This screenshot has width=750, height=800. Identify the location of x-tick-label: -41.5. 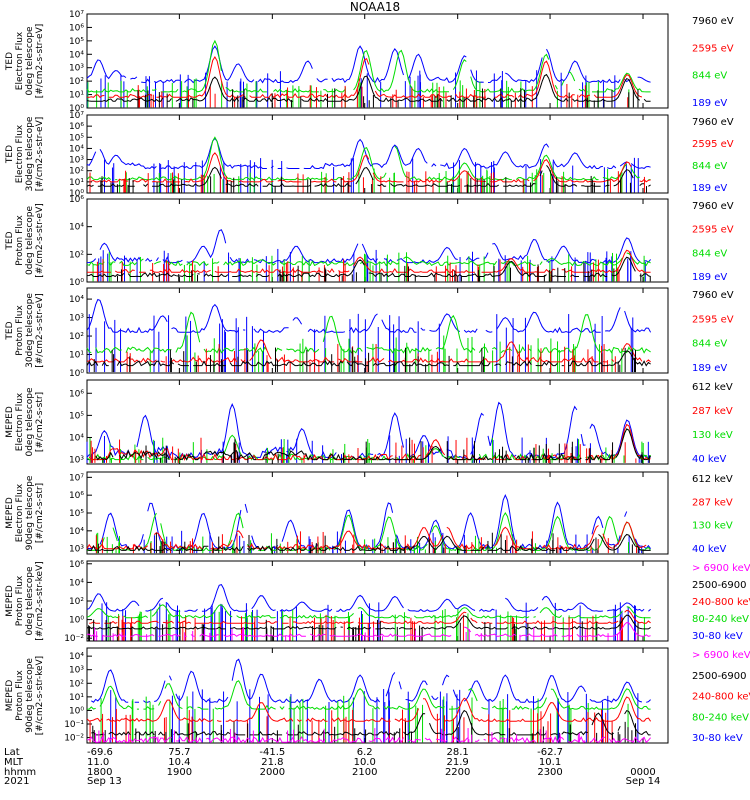
(272, 752).